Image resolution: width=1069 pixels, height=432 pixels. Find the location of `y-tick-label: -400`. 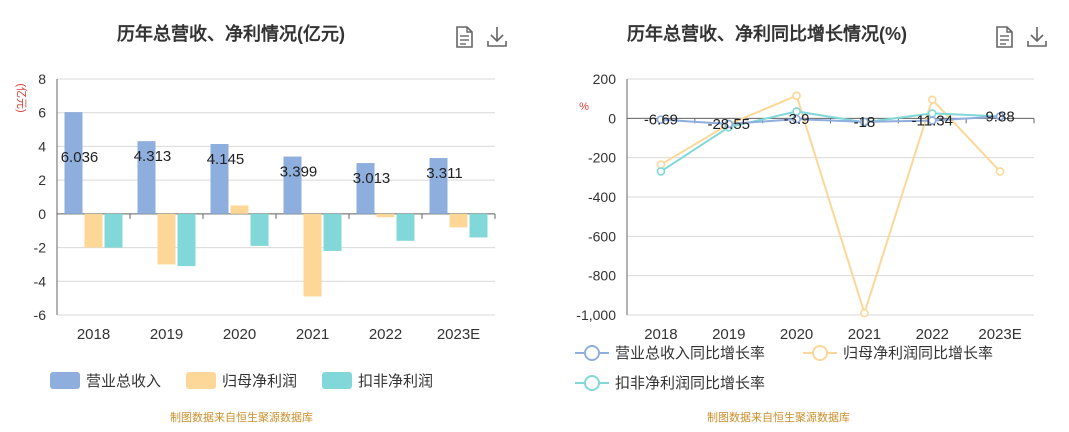

y-tick-label: -400 is located at coordinates (602, 197).